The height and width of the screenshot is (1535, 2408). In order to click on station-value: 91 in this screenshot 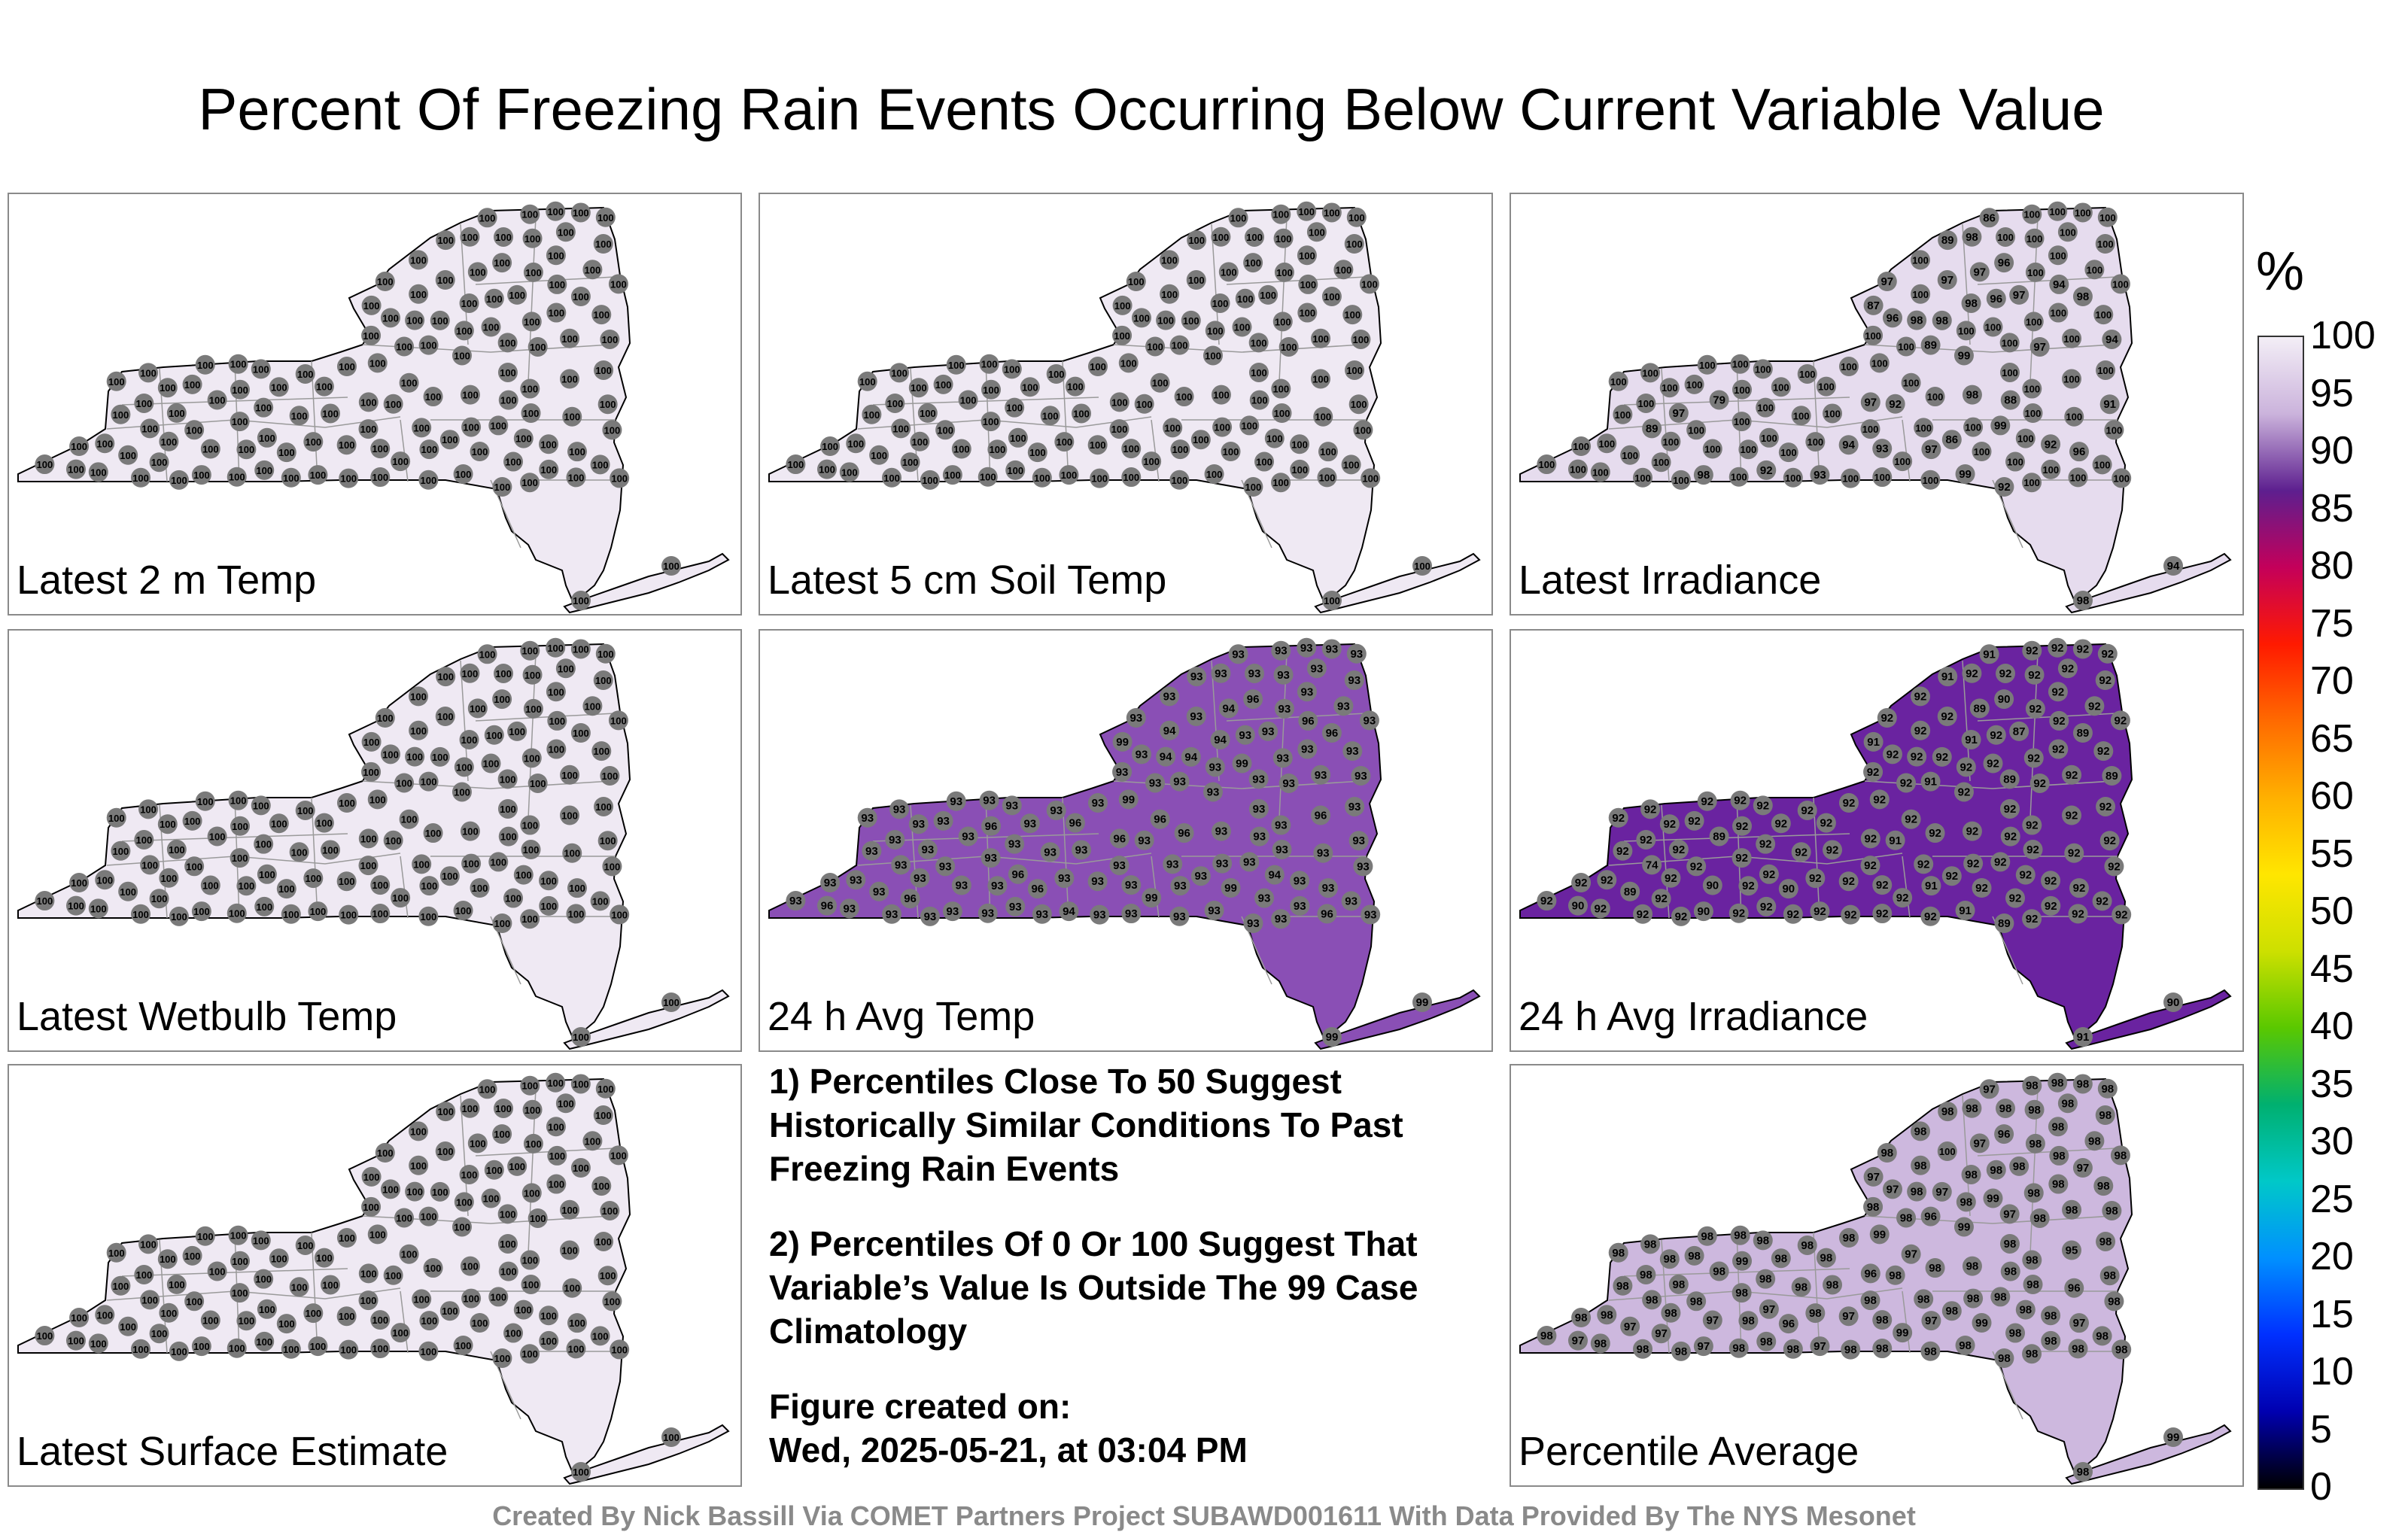, I will do `click(2109, 404)`.